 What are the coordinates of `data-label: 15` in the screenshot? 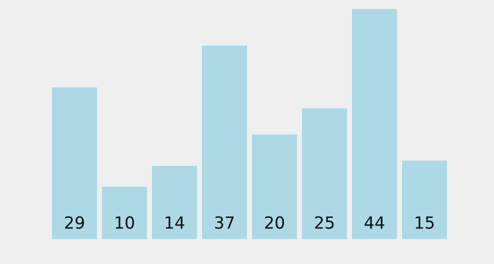 It's located at (425, 222).